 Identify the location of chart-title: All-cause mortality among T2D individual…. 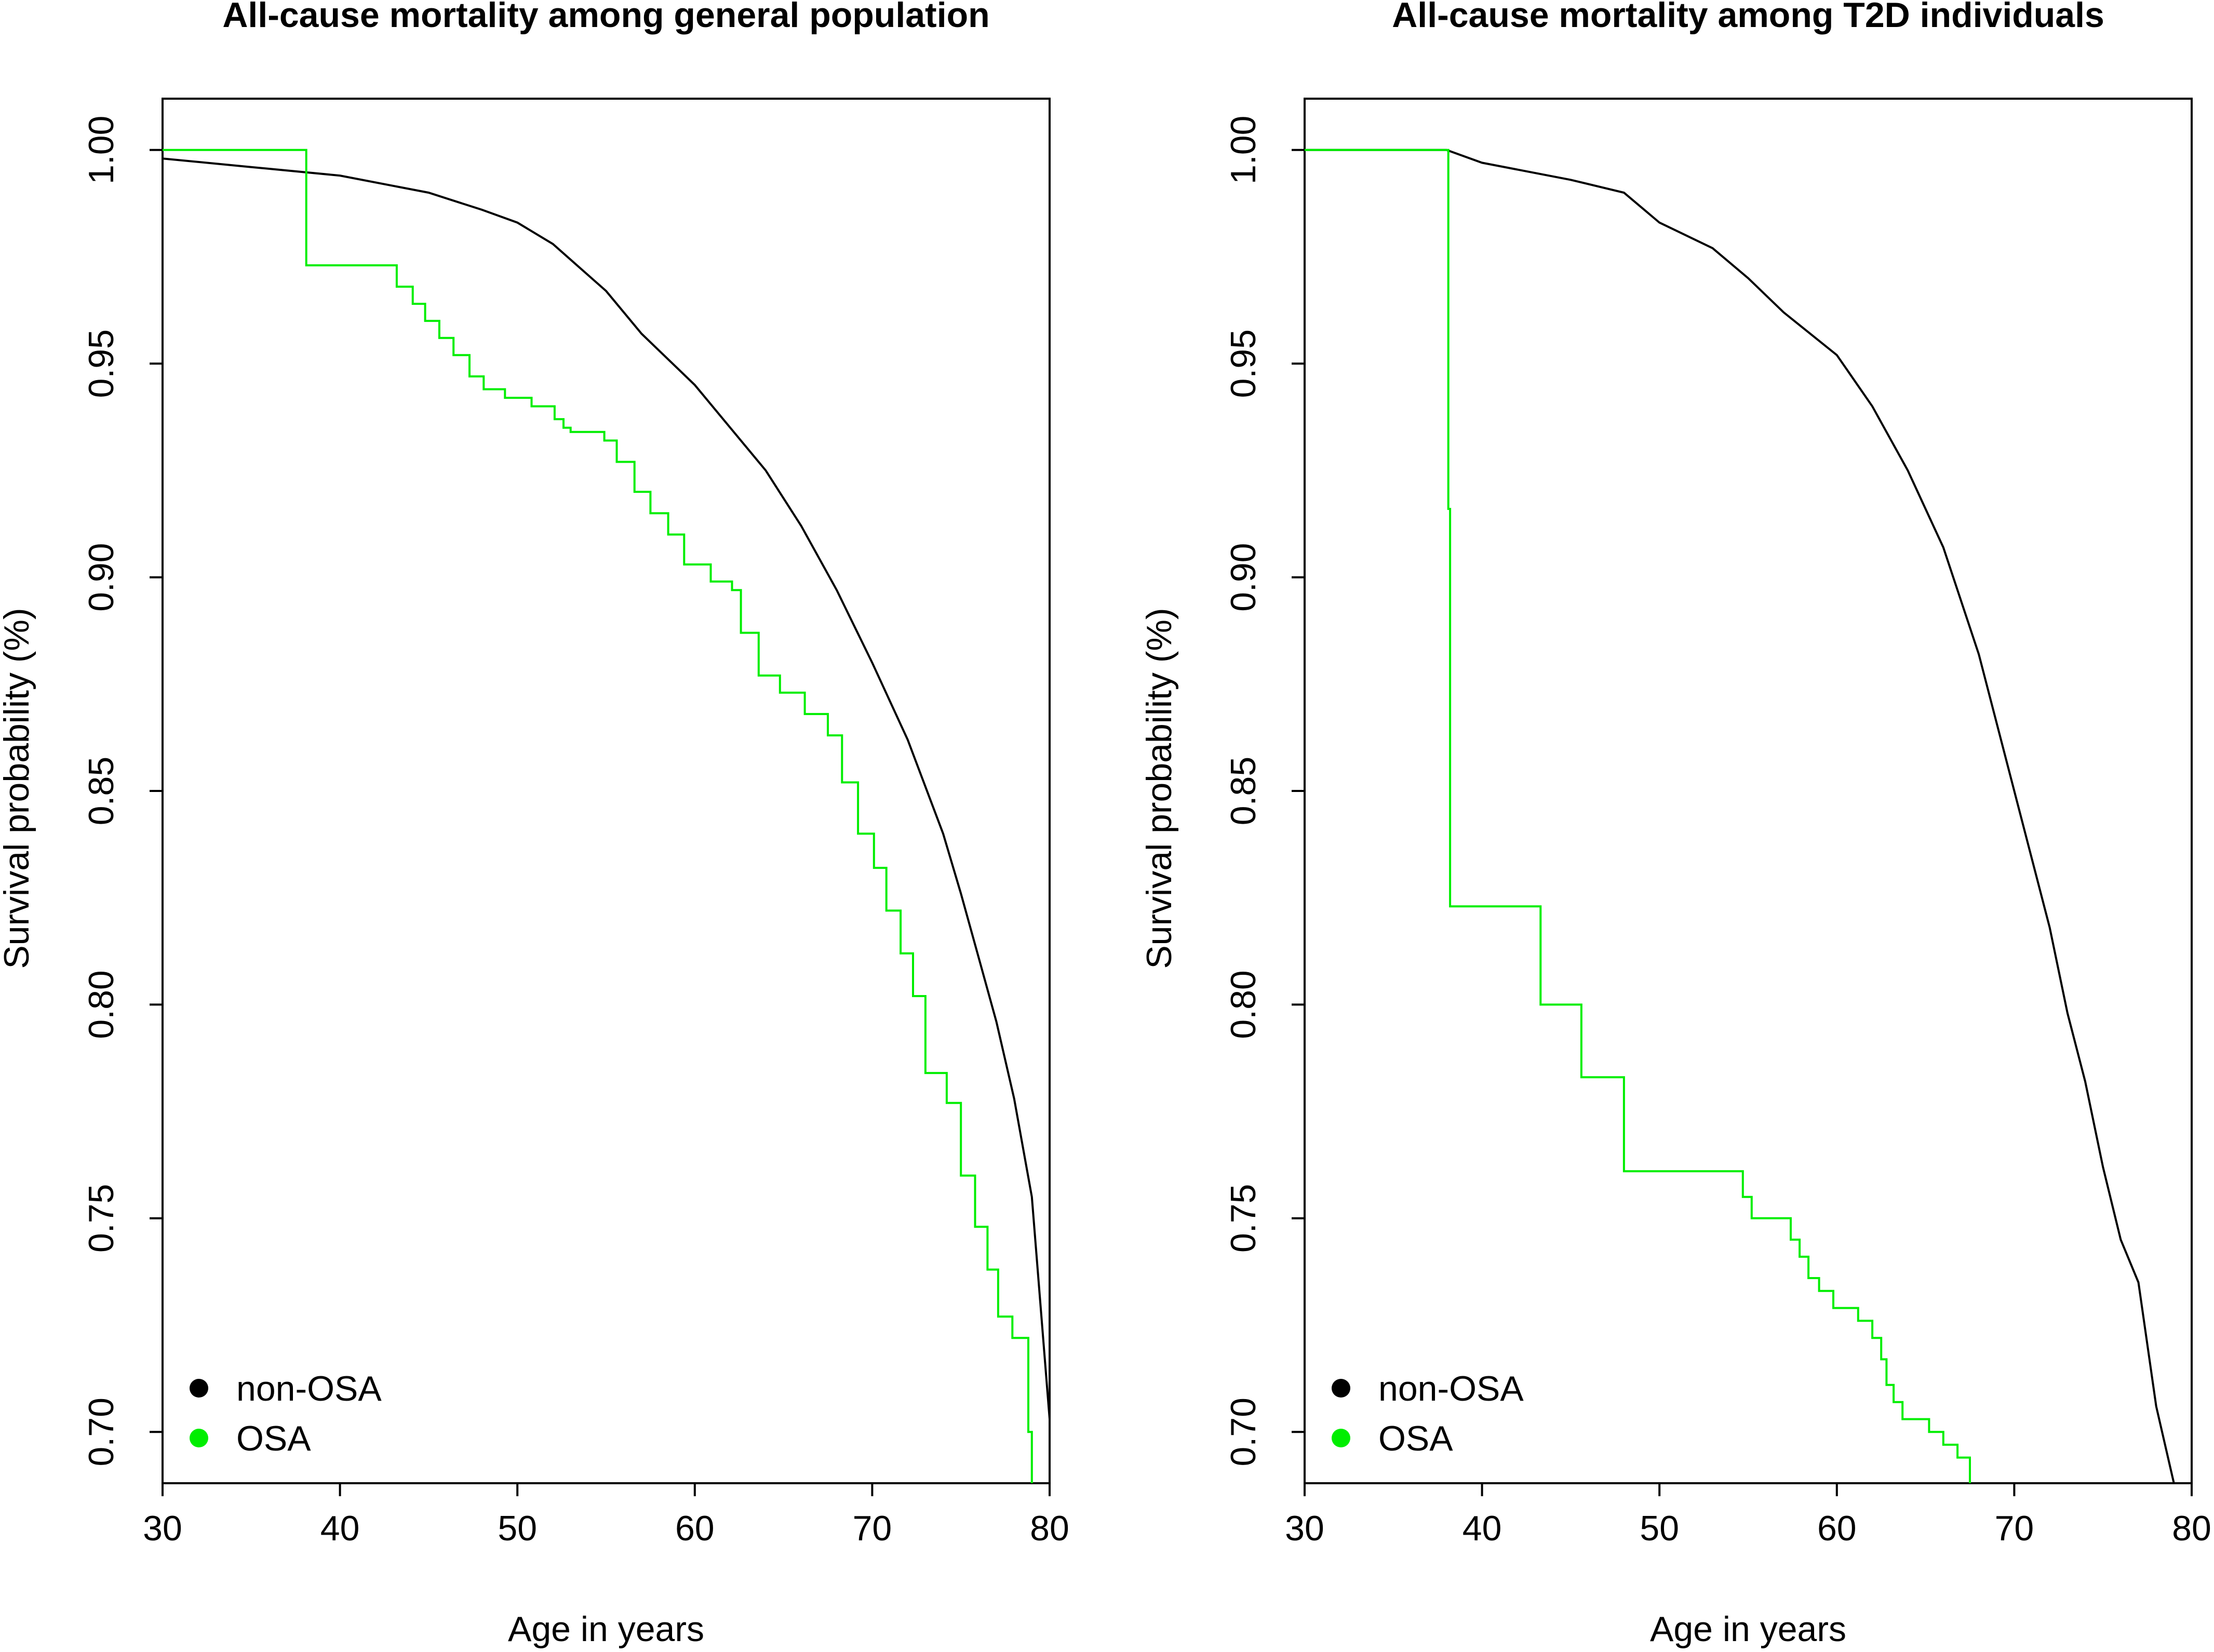
(1748, 17).